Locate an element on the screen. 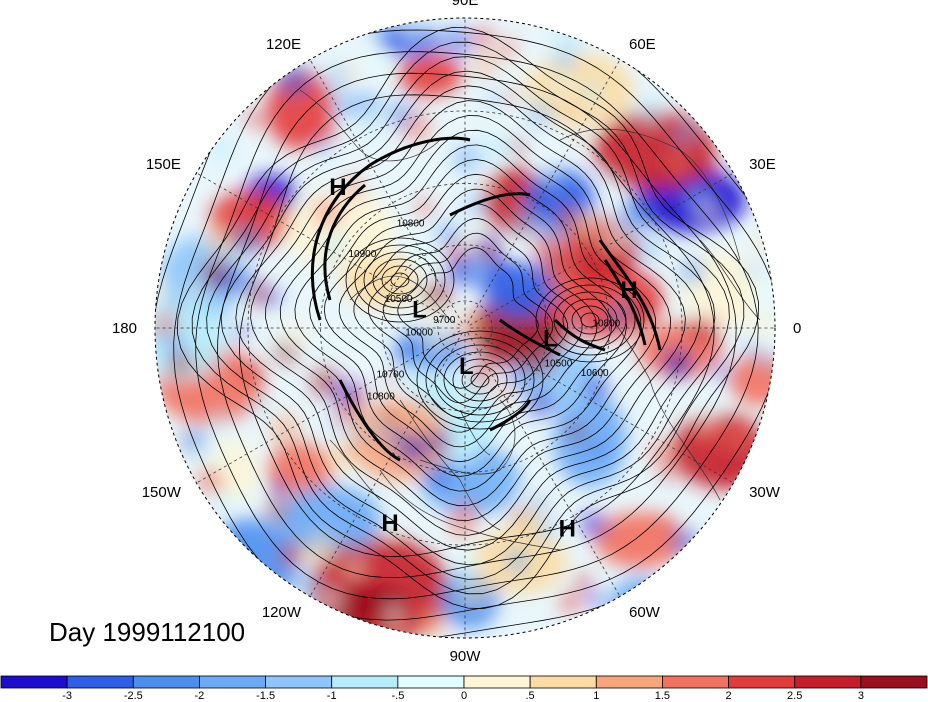  high-pressure-center: H is located at coordinates (628, 290).